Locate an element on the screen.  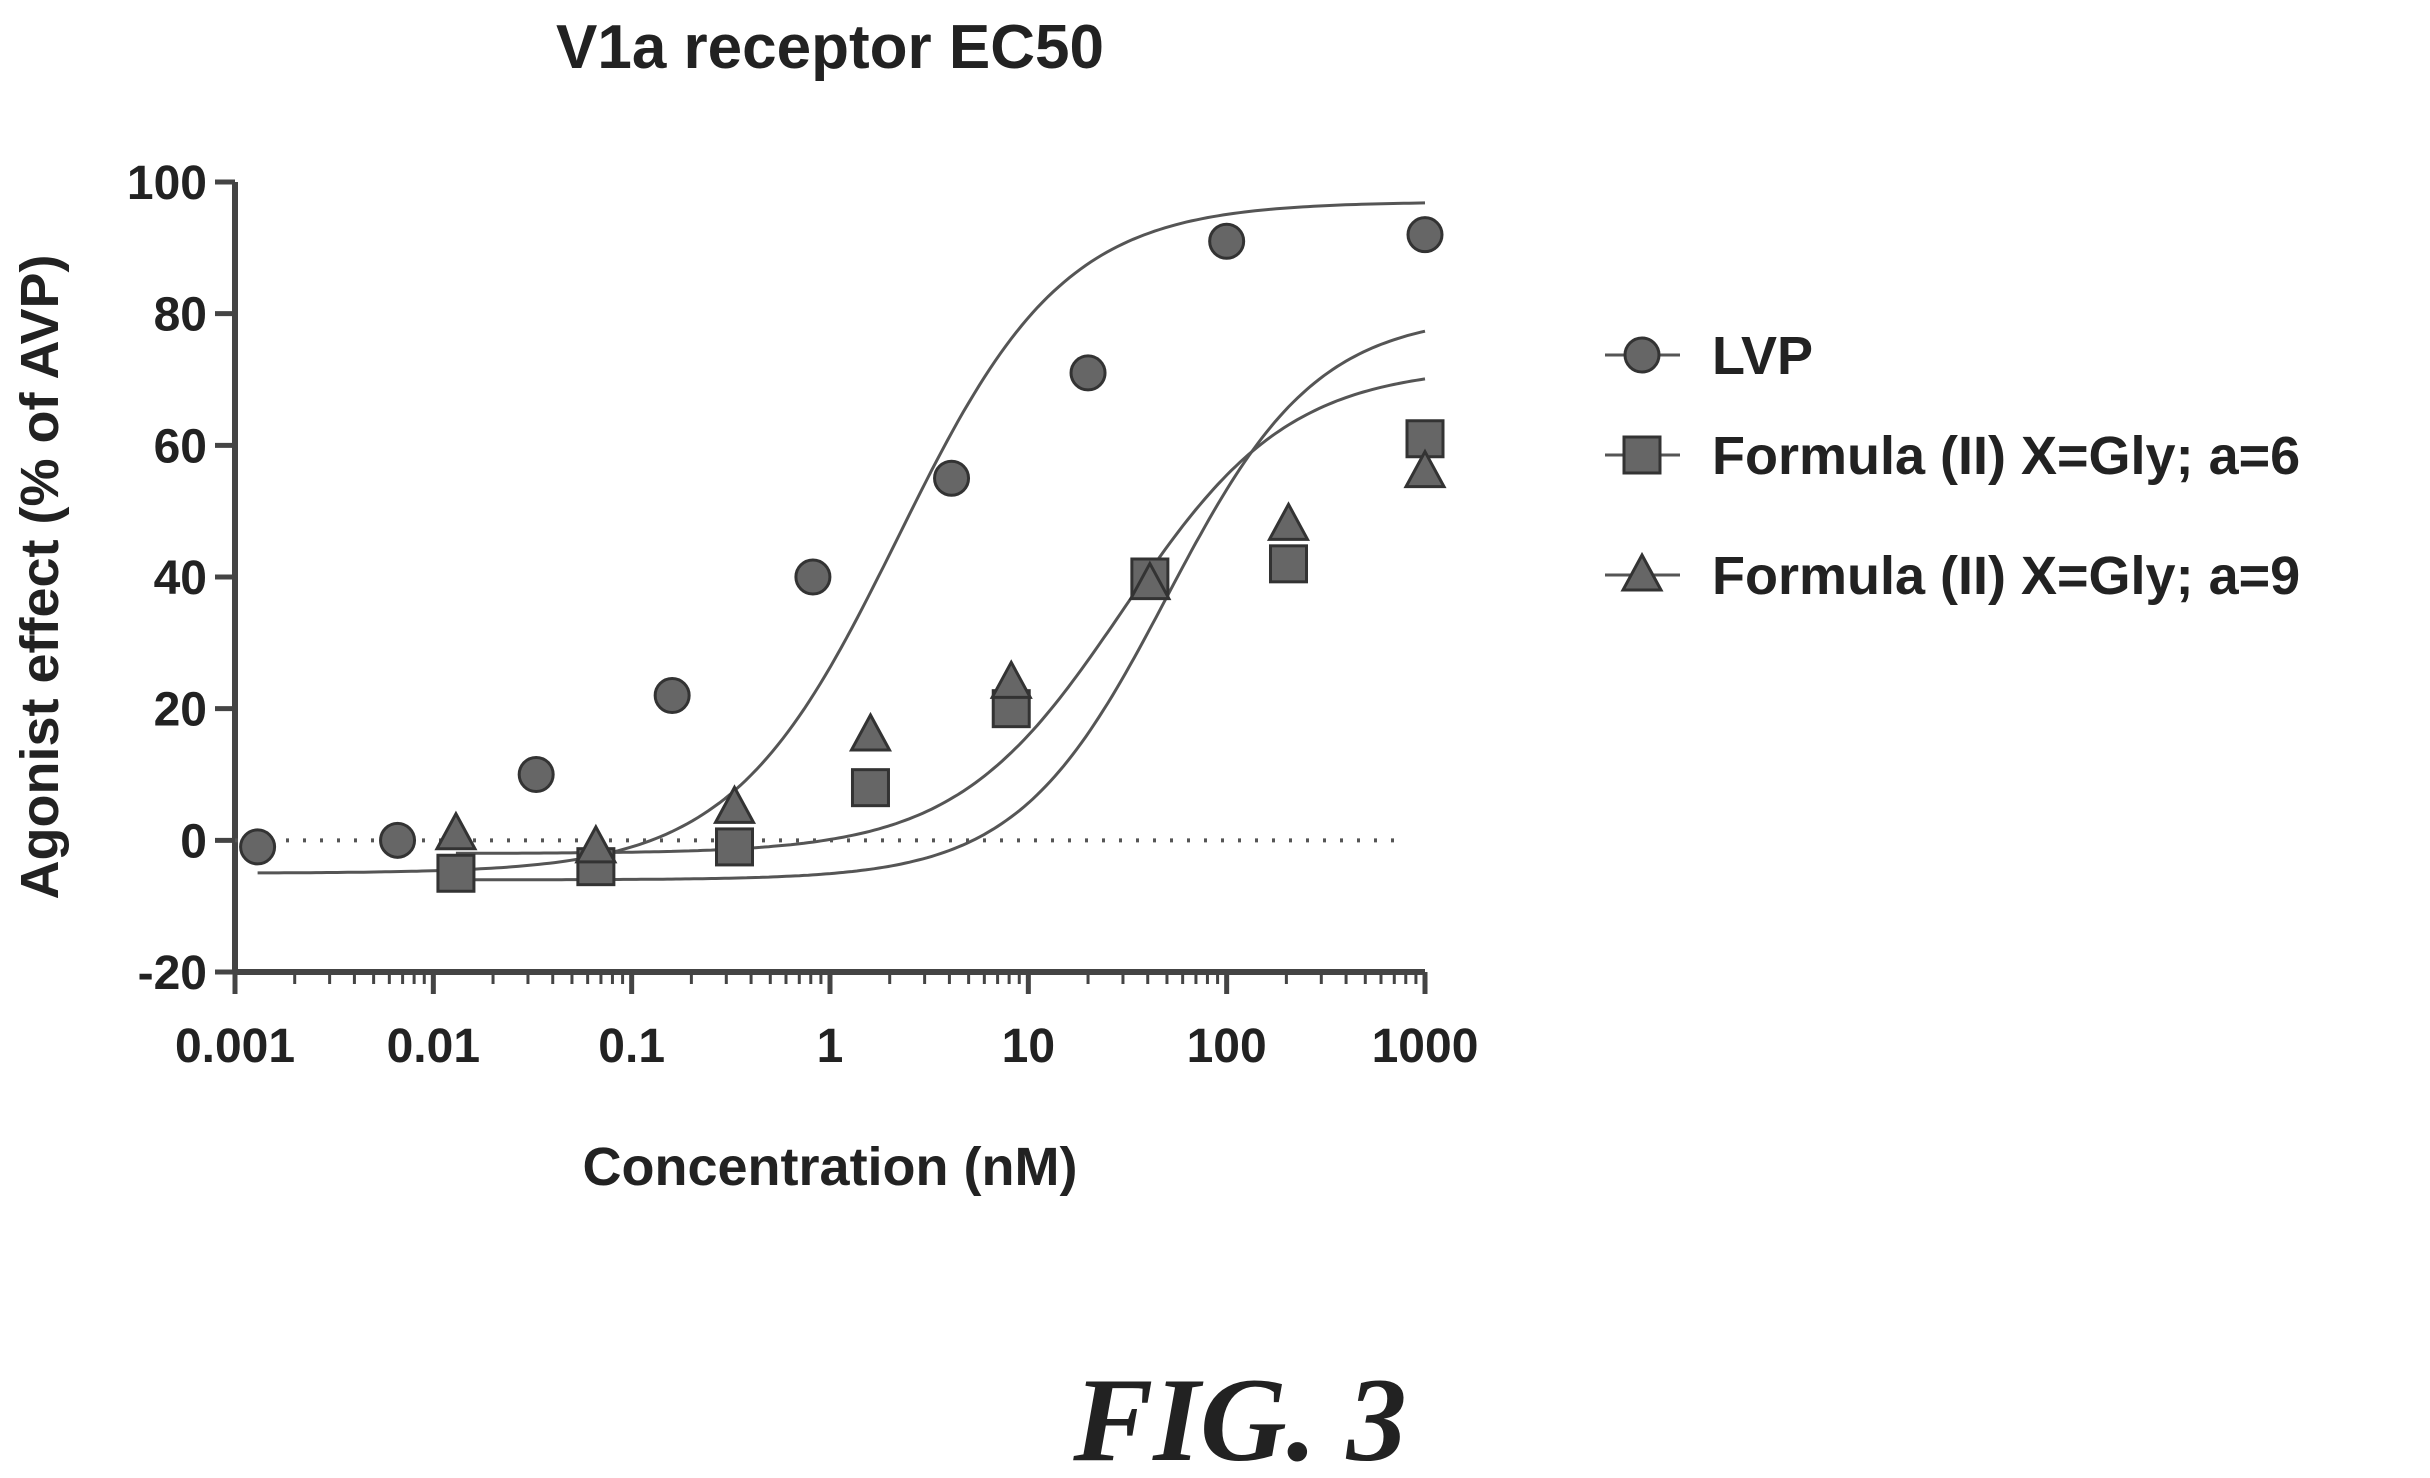
figure-caption: FIG. 3 is located at coordinates (1239, 1415).